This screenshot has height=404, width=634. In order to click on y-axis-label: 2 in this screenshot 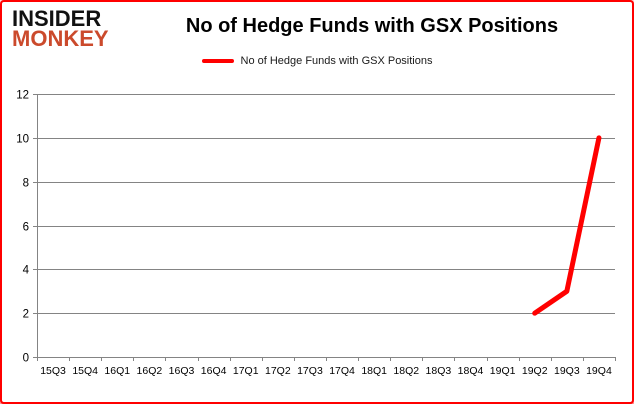, I will do `click(26, 315)`.